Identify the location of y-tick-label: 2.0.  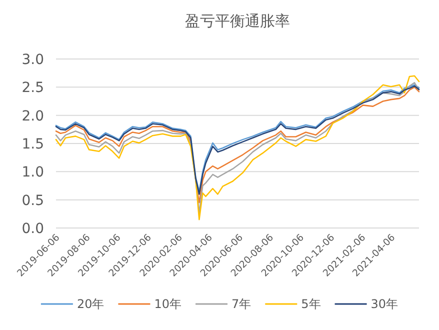
(33, 116).